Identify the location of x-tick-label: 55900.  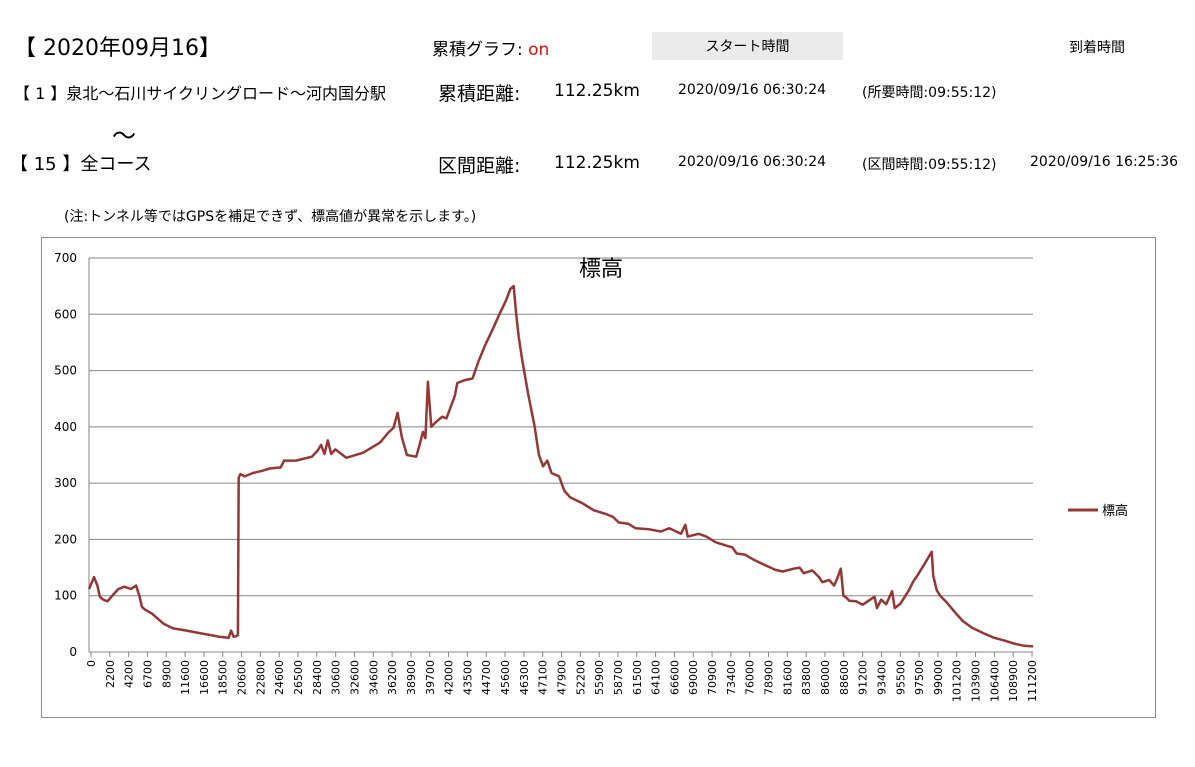
(599, 677).